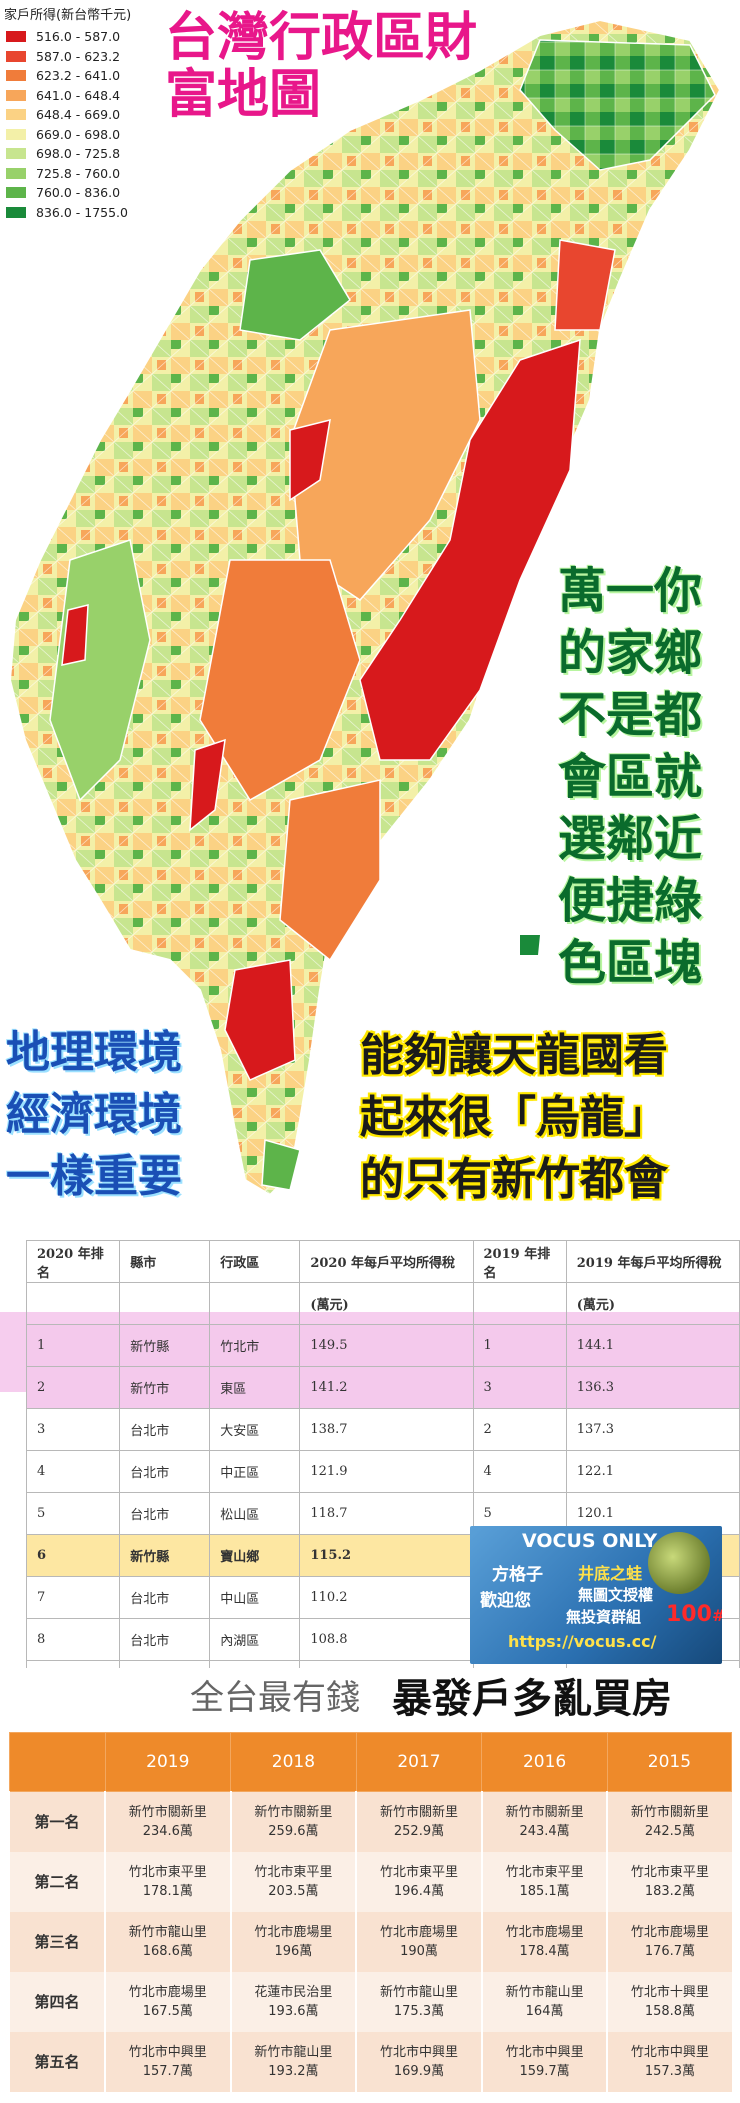 This screenshot has height=2103, width=740. I want to click on rank-2020-cell: 4, so click(73, 1471).